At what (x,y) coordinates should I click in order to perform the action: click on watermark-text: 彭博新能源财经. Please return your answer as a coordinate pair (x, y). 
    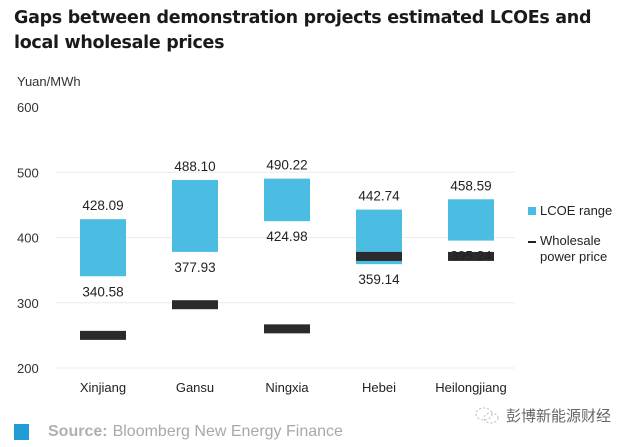
    Looking at the image, I should click on (559, 416).